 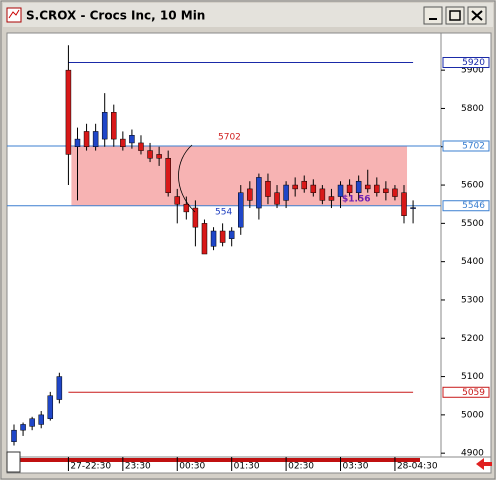 I want to click on x-tick-label: 02:30, so click(x=301, y=467).